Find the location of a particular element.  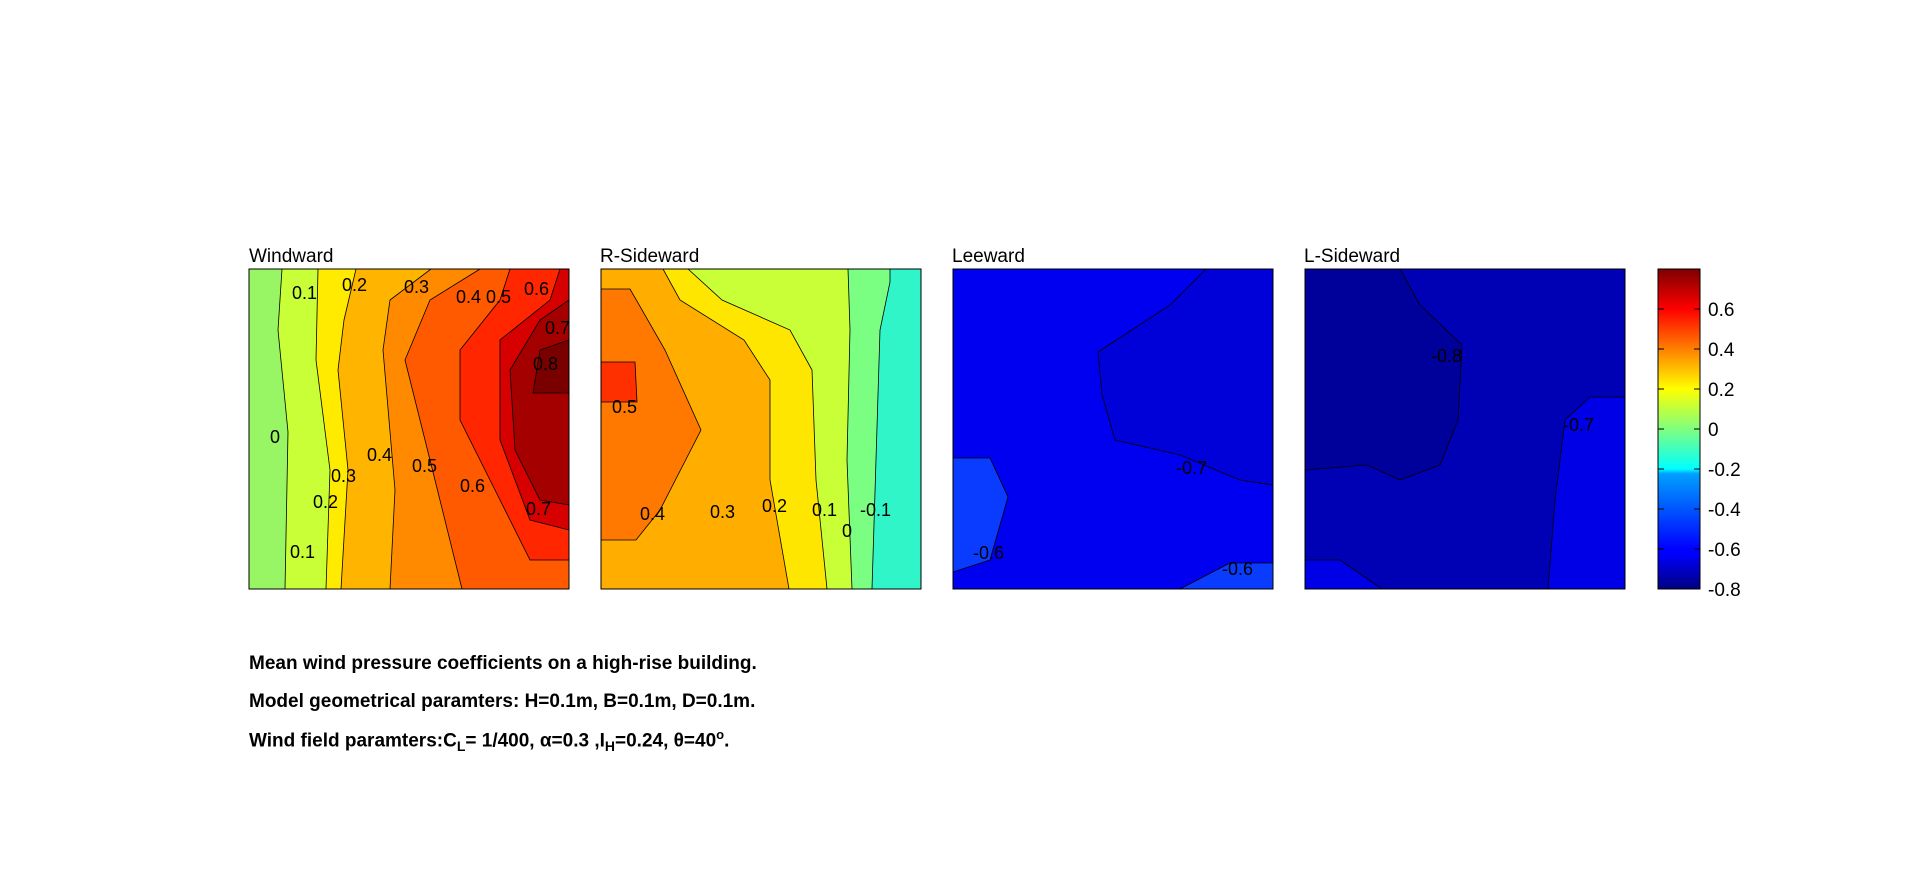

contour-label: -0.1 is located at coordinates (875, 510).